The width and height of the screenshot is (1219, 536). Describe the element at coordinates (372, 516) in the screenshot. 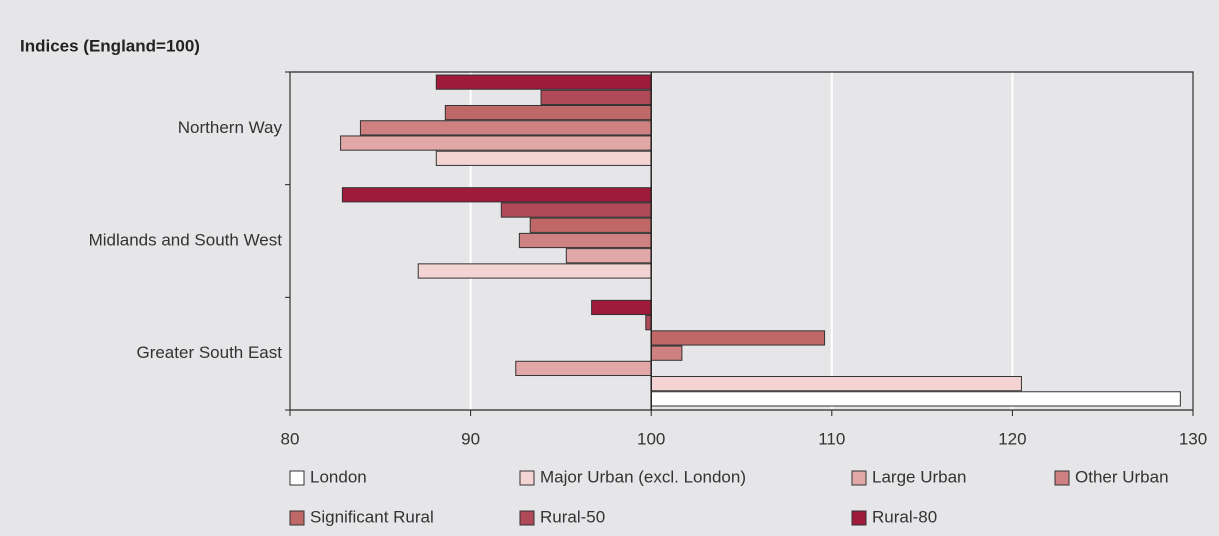

I see `legend-label: Significant Rural` at that location.